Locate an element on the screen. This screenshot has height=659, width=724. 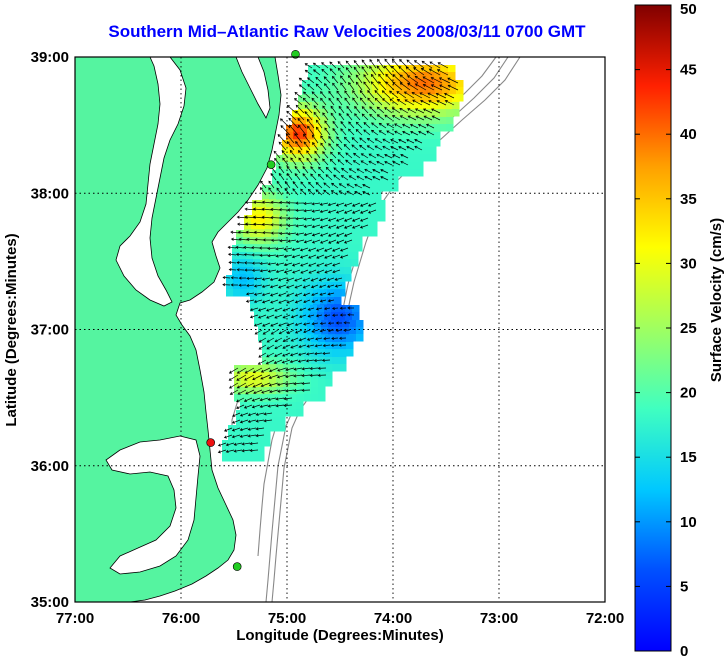
colorbar-tick-label: 5 is located at coordinates (684, 586).